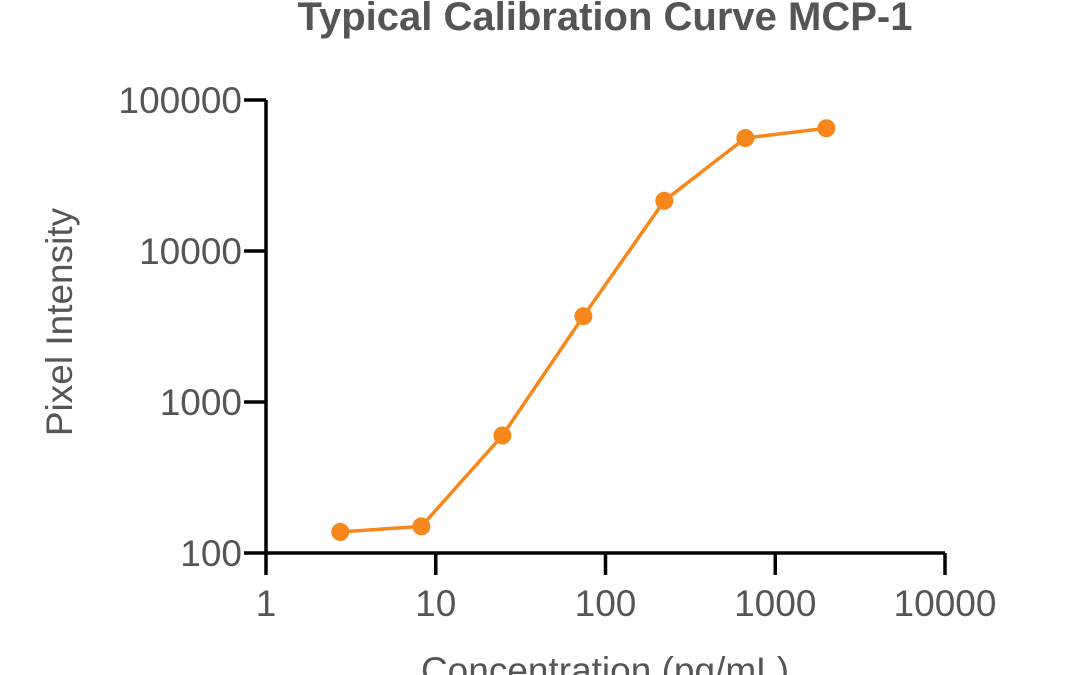 The width and height of the screenshot is (1080, 675). I want to click on y-tick-label-1: 1000, so click(201, 402).